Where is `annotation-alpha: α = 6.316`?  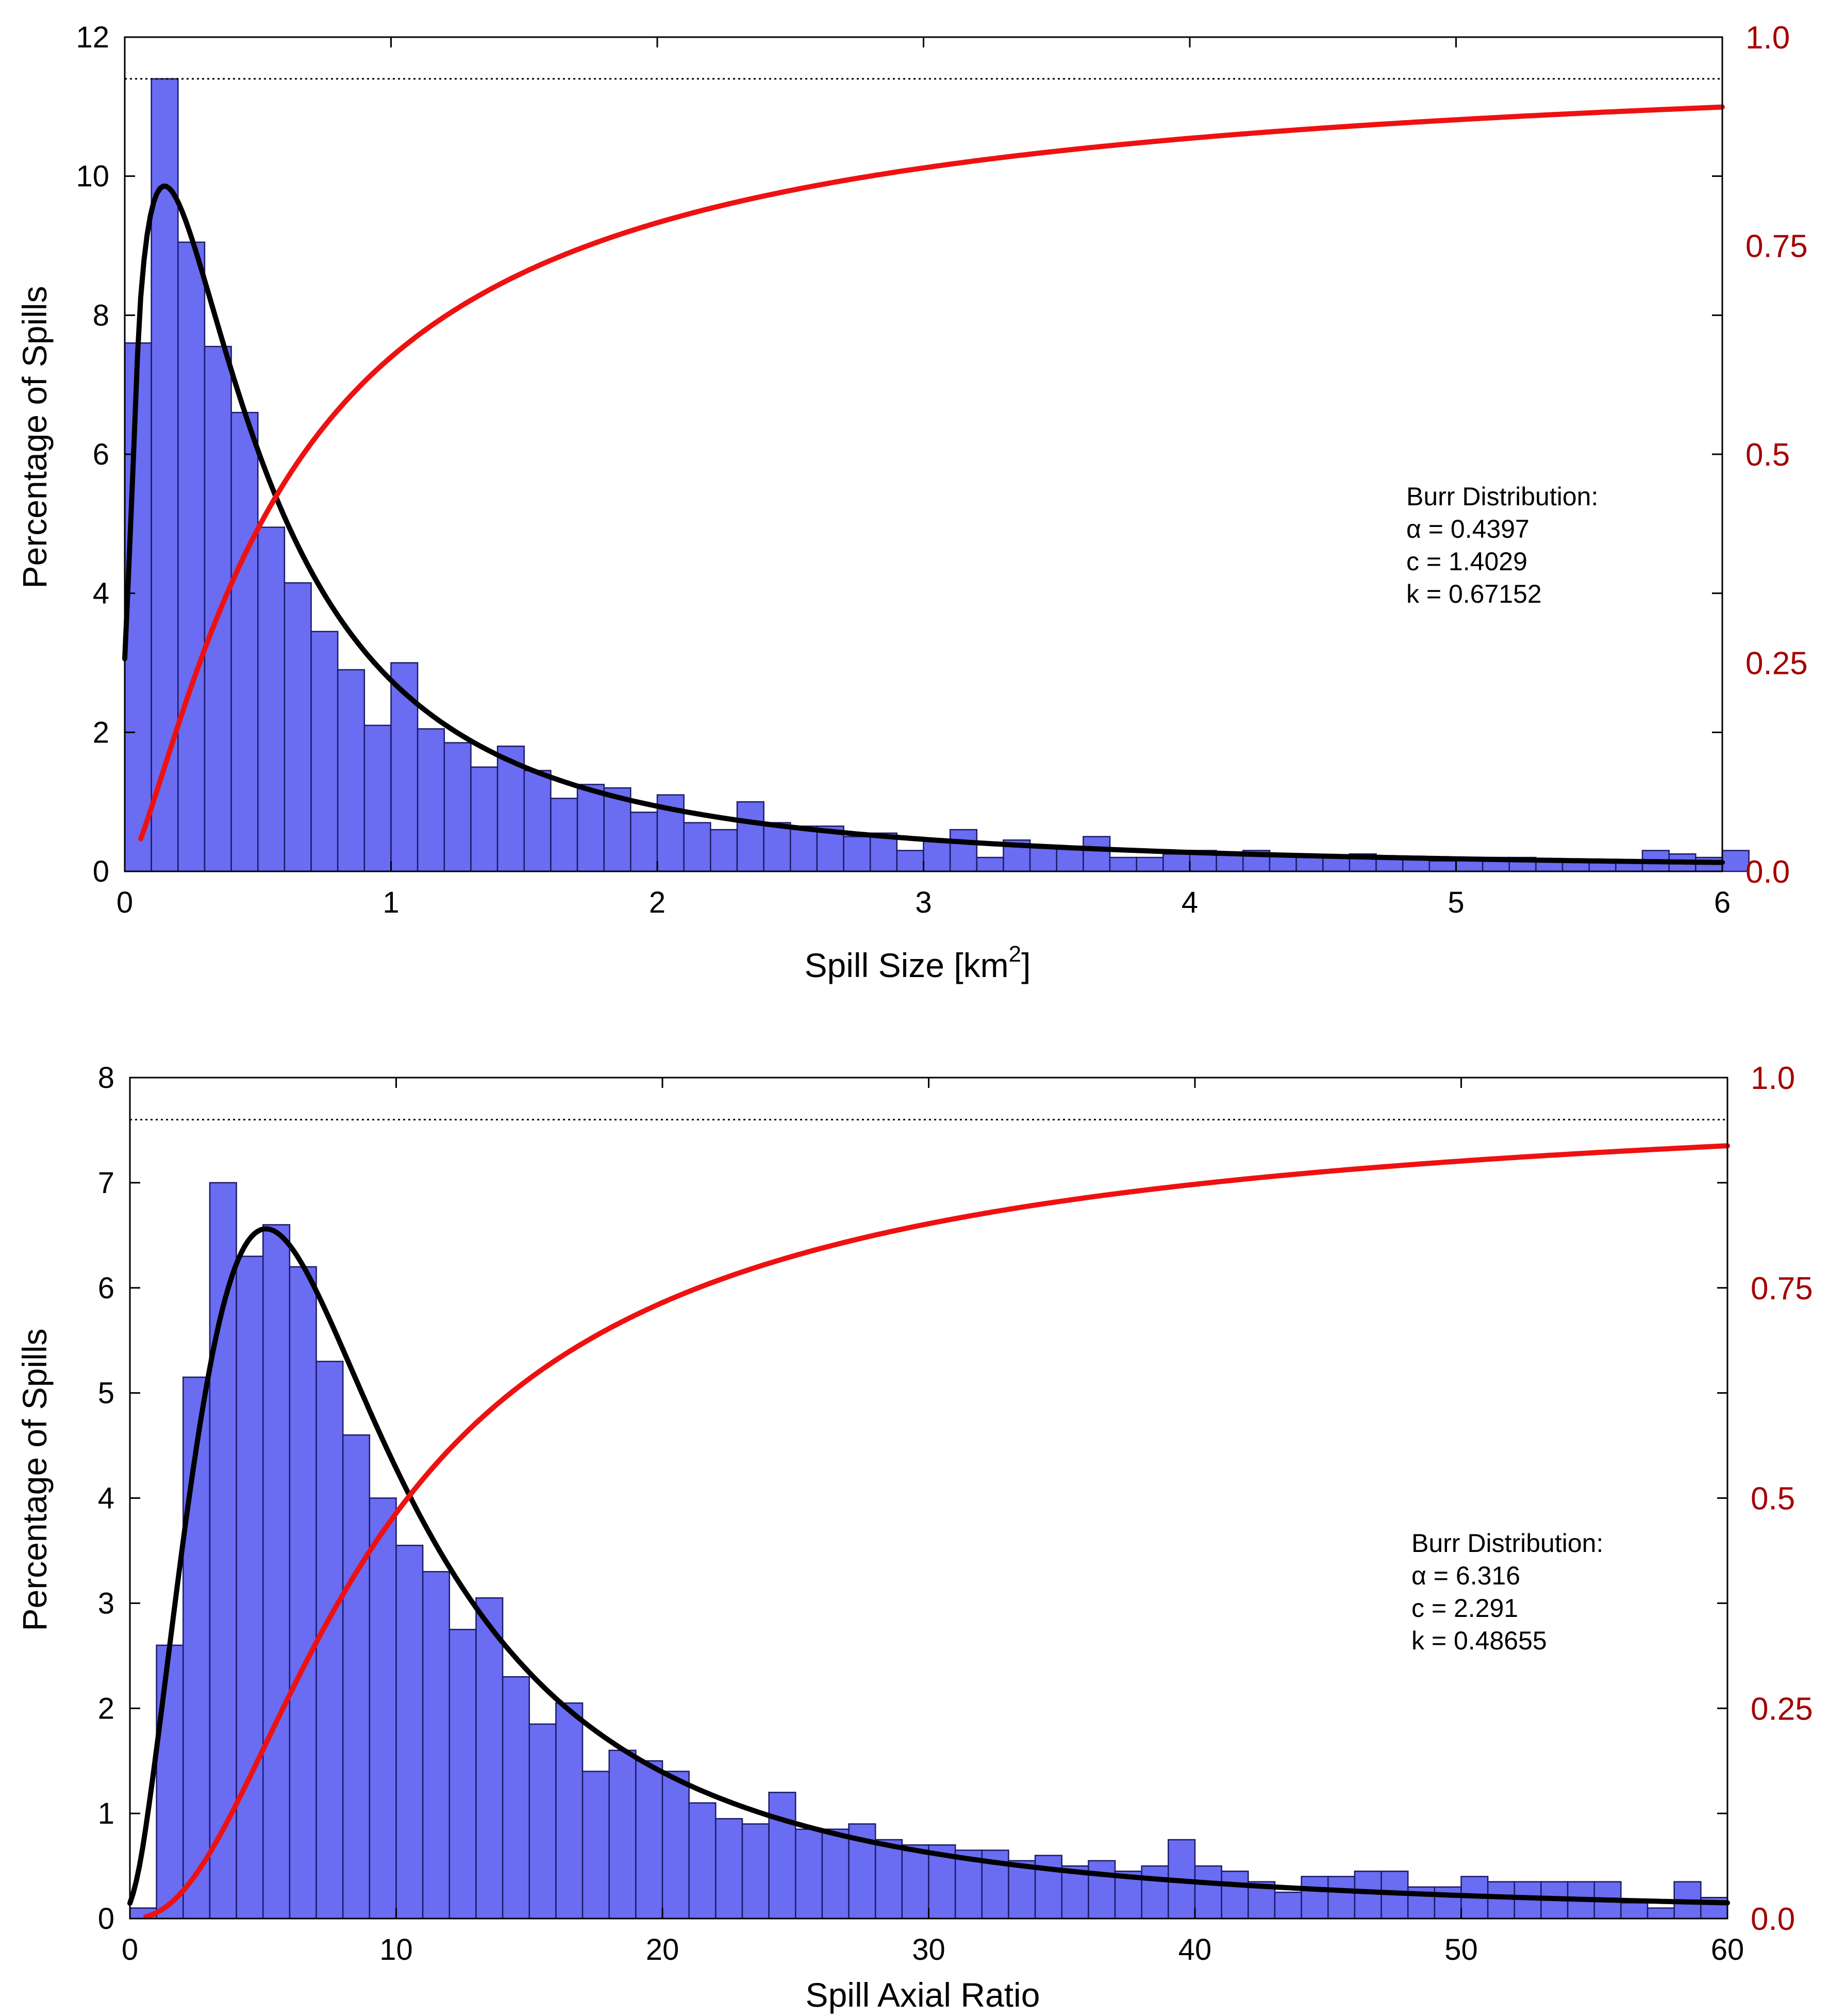 annotation-alpha: α = 6.316 is located at coordinates (1465, 1575).